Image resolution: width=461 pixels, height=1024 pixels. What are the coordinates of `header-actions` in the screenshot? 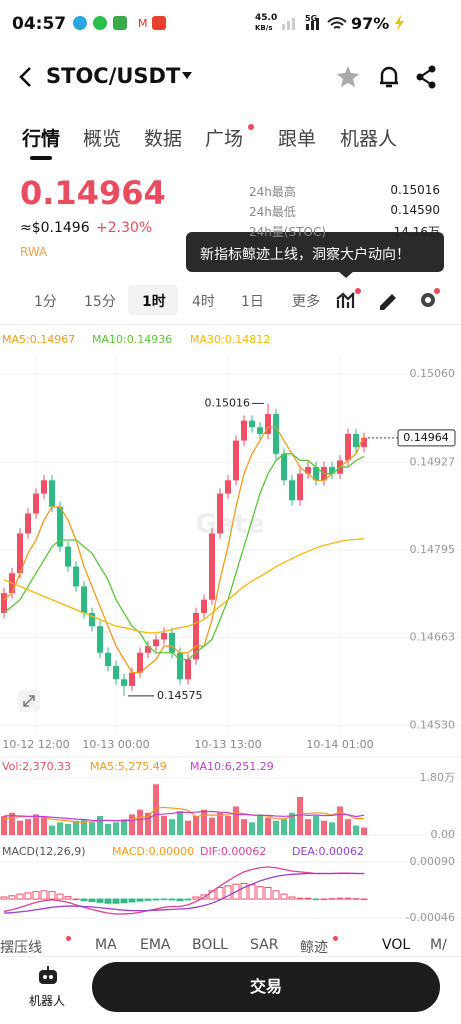 It's located at (394, 77).